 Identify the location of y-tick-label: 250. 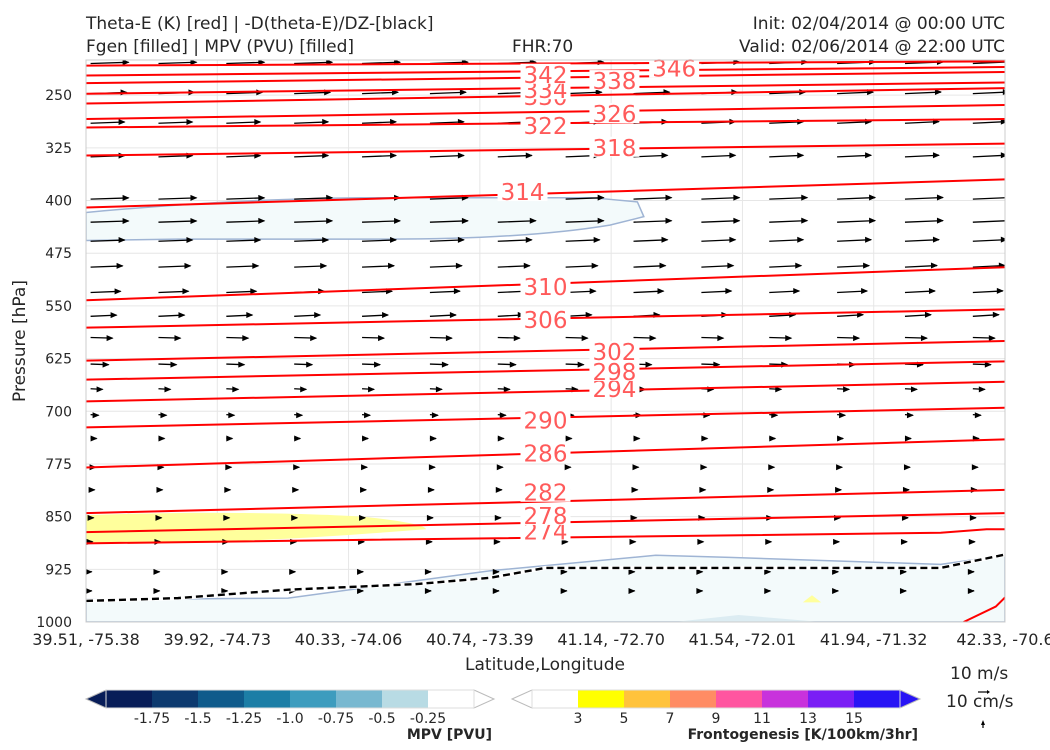
(58, 96).